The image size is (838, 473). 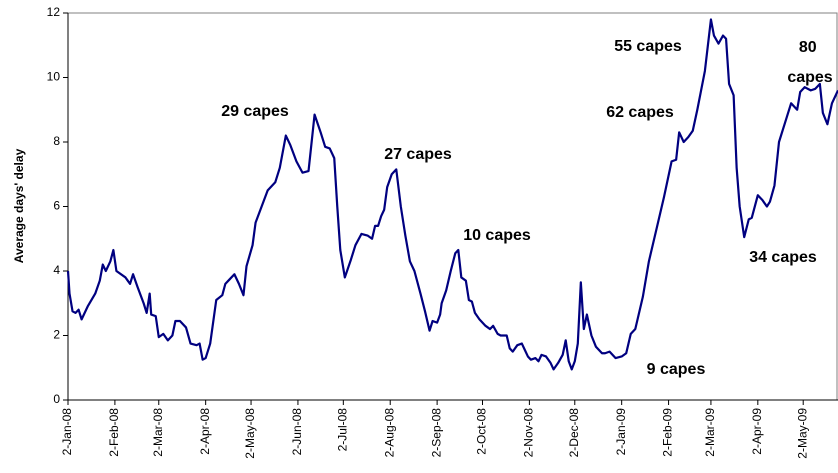 I want to click on annotation: 27 capes, so click(x=418, y=154).